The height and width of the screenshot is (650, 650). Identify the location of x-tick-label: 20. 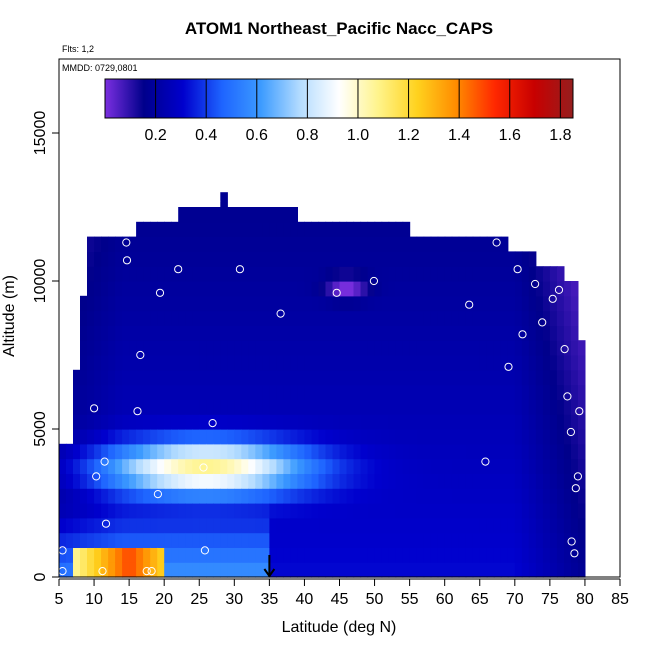
(164, 599).